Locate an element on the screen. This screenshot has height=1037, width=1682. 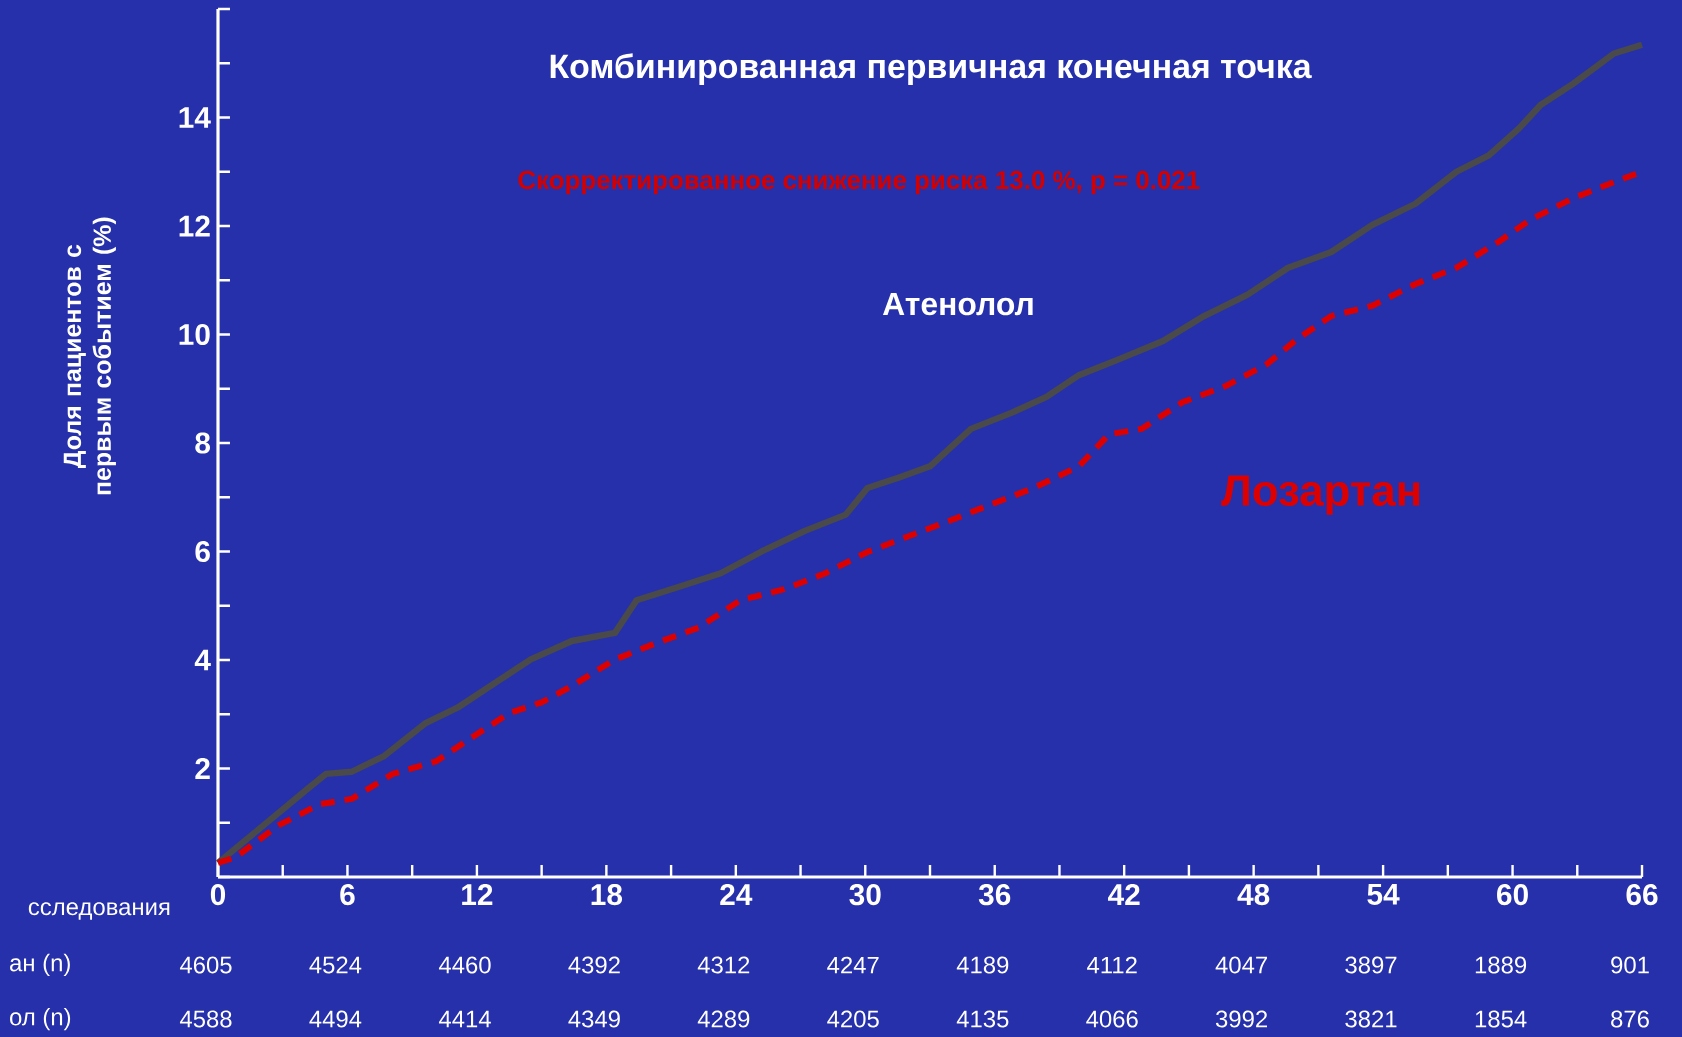
text: 4494 is located at coordinates (335, 1019).